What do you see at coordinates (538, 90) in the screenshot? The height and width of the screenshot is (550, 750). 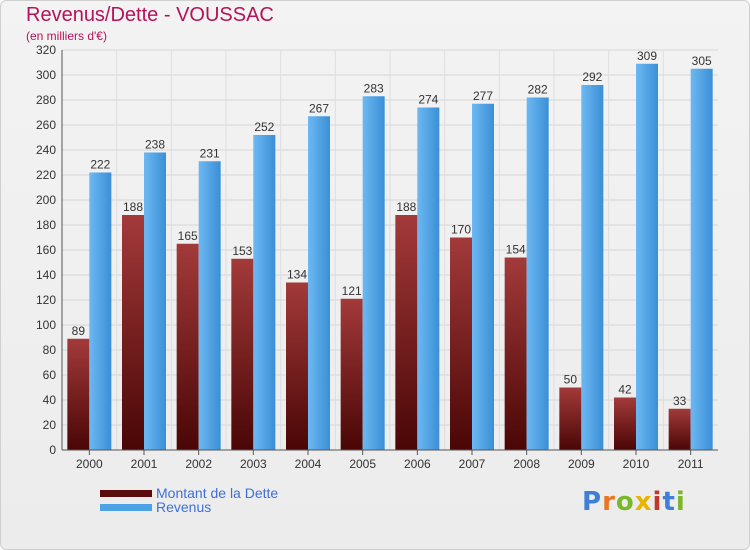 I see `data-label-revenus: 282` at bounding box center [538, 90].